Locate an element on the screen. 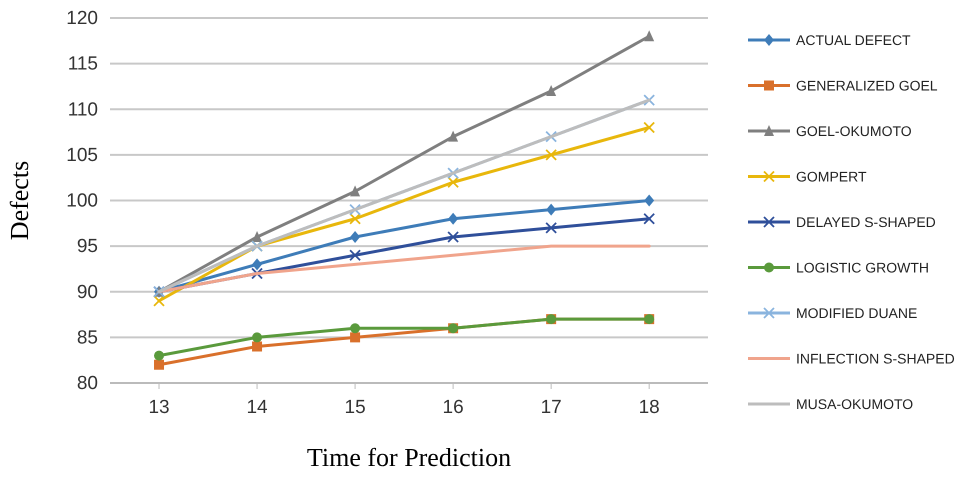  y-tick-label: 105 is located at coordinates (82, 155).